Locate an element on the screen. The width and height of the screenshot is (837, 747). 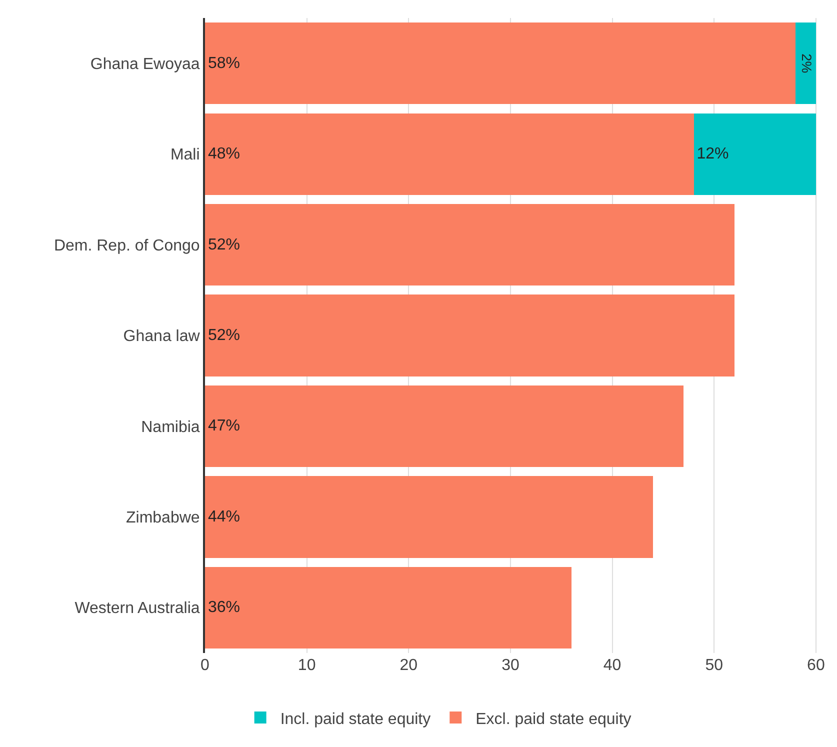
data-label: 58% is located at coordinates (224, 63).